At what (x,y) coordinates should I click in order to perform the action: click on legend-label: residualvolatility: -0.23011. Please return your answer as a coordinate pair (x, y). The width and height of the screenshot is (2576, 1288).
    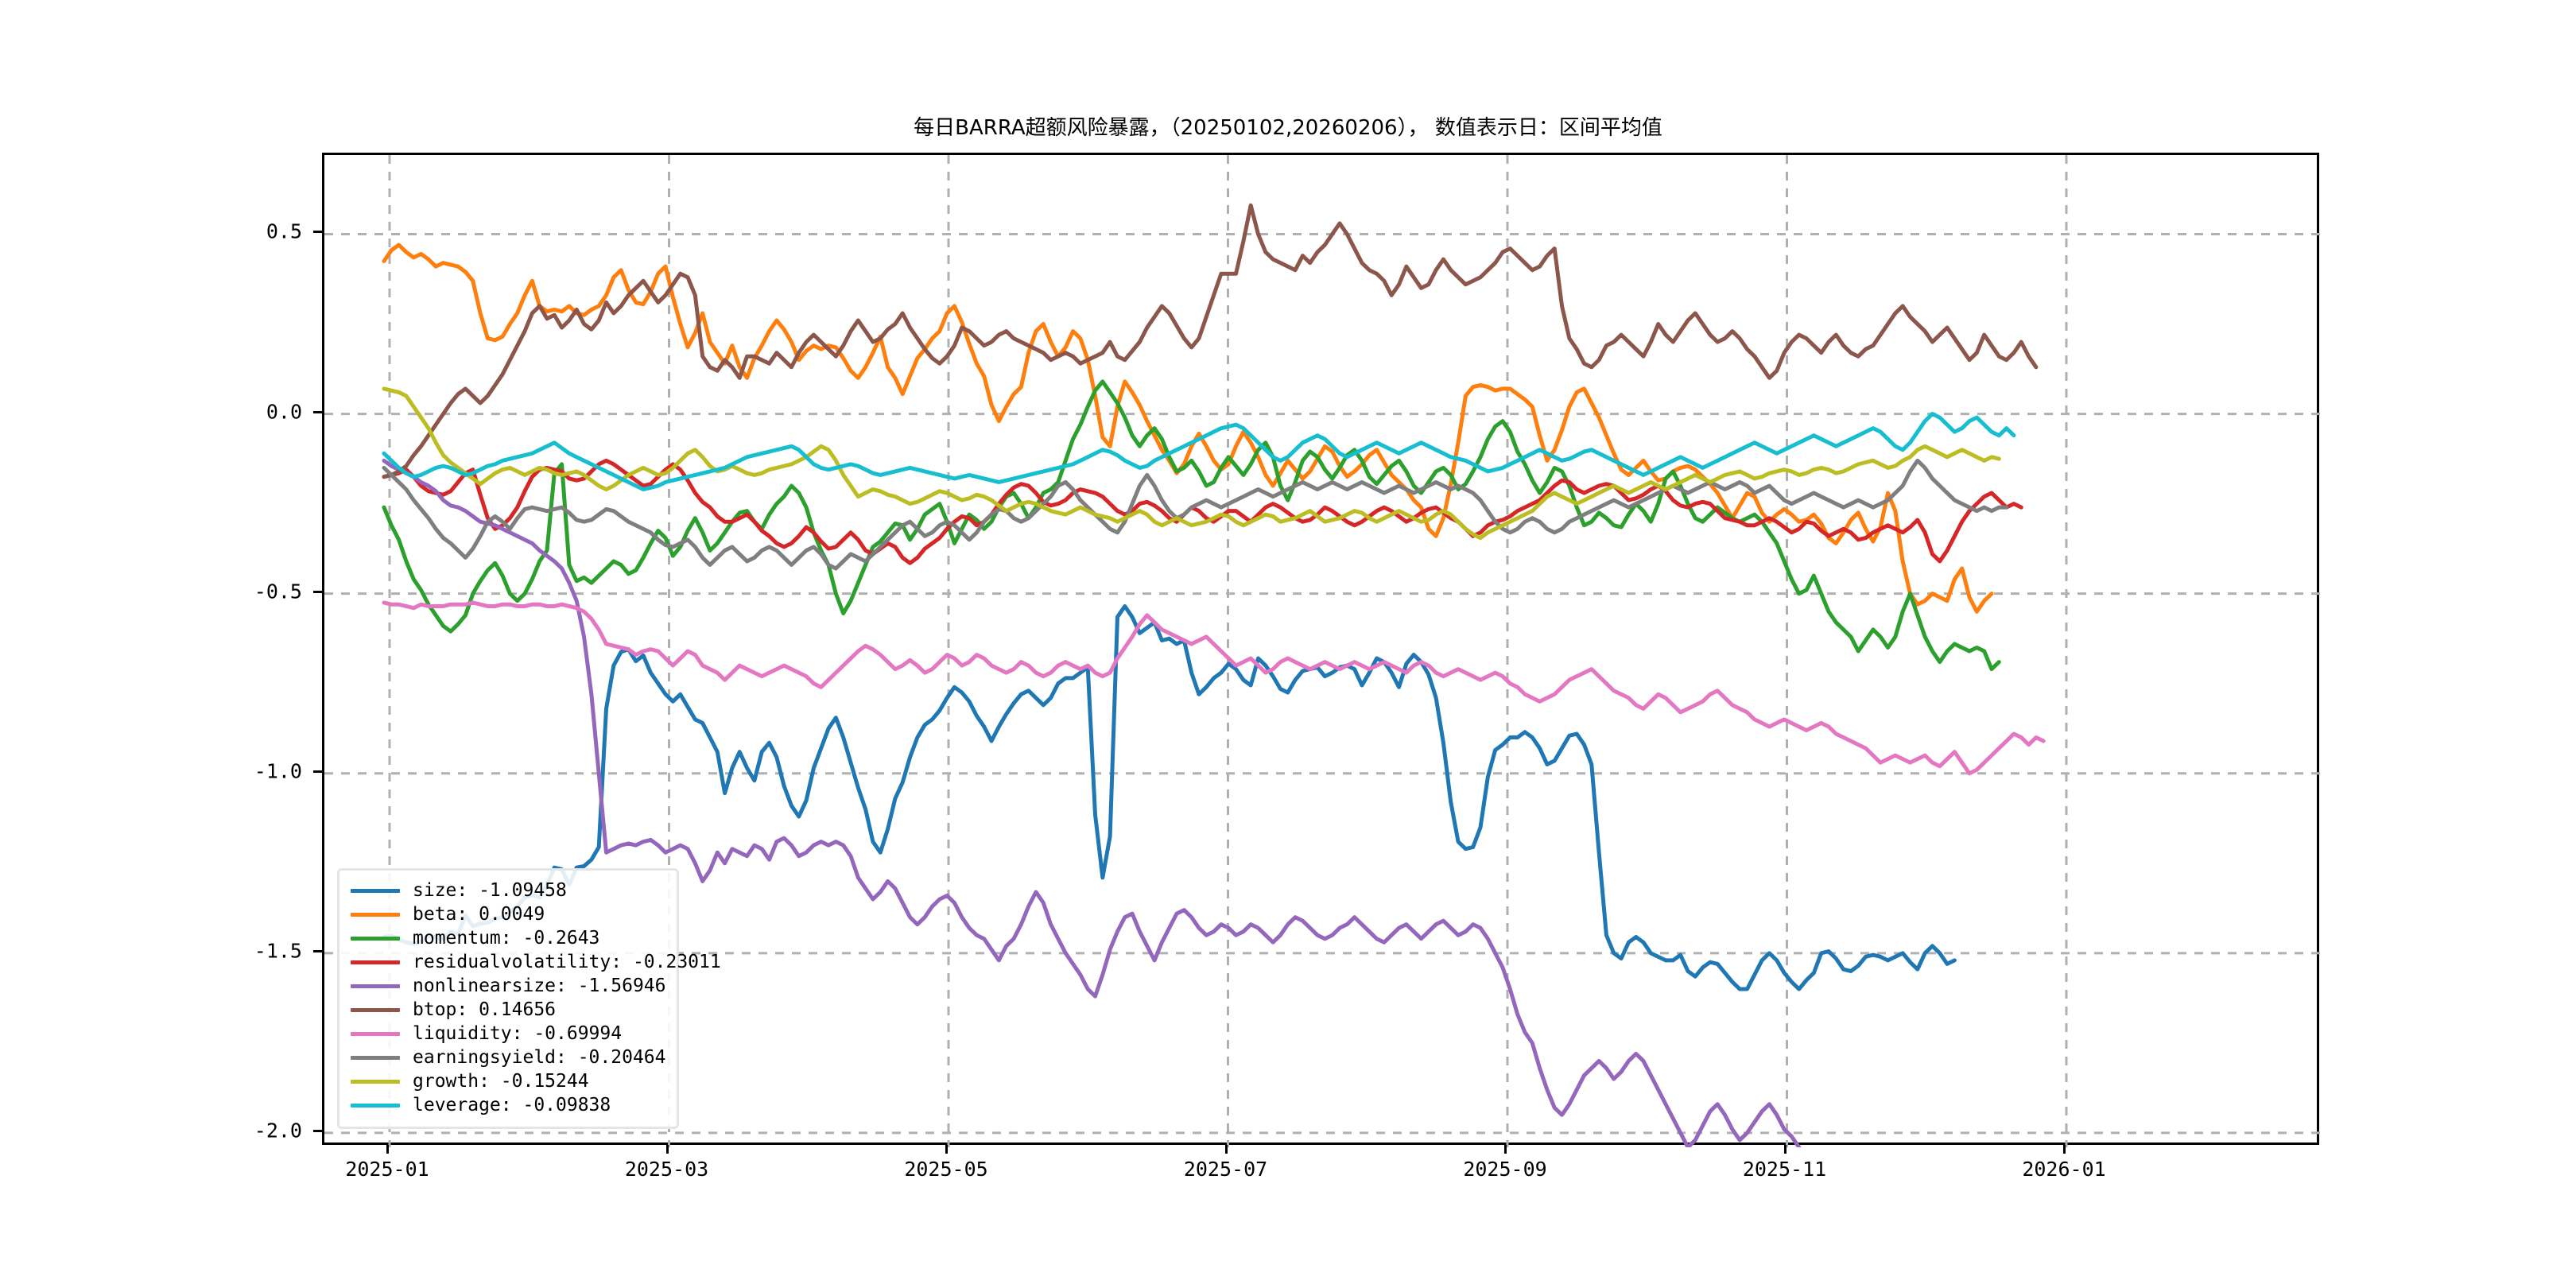
    Looking at the image, I should click on (567, 962).